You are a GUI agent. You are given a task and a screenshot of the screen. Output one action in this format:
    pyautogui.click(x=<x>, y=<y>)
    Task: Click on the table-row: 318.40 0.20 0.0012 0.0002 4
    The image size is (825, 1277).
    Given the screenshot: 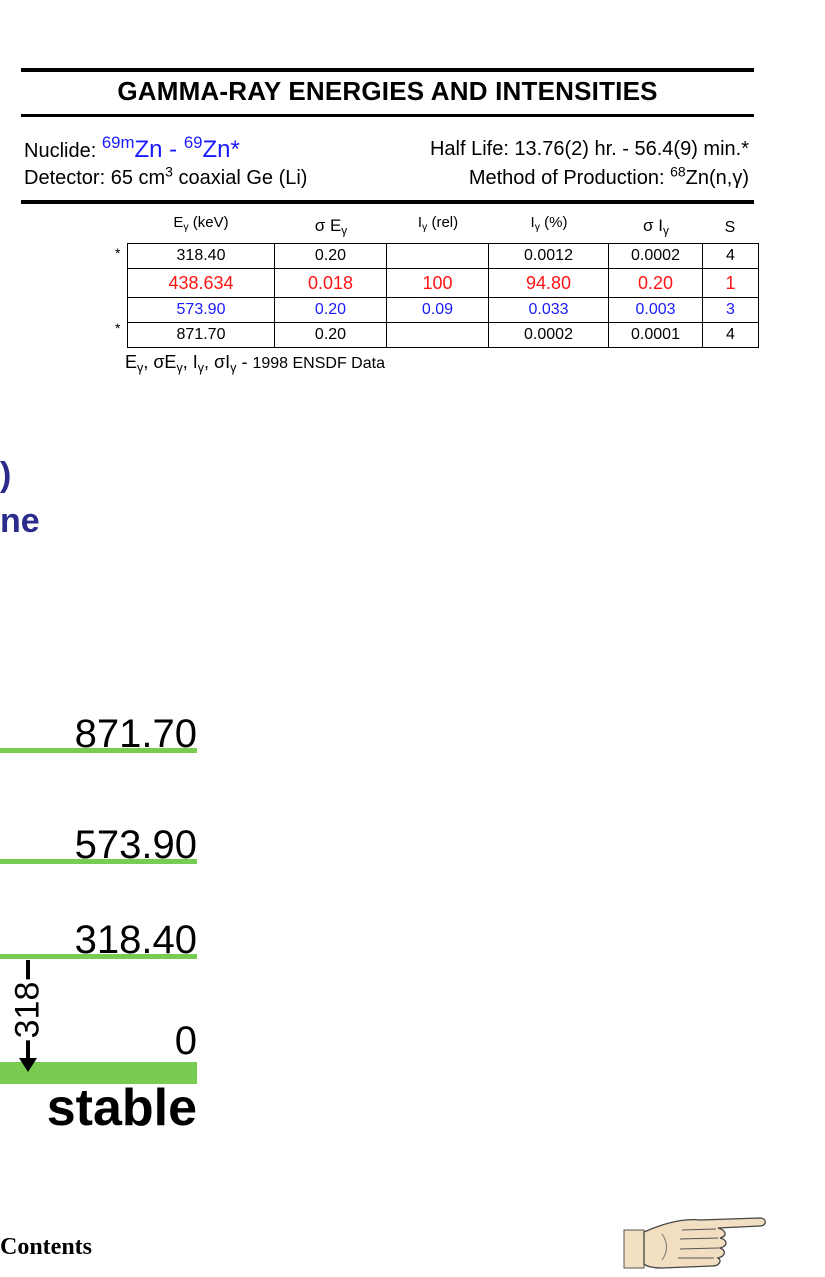 What is the action you would take?
    pyautogui.click(x=443, y=256)
    